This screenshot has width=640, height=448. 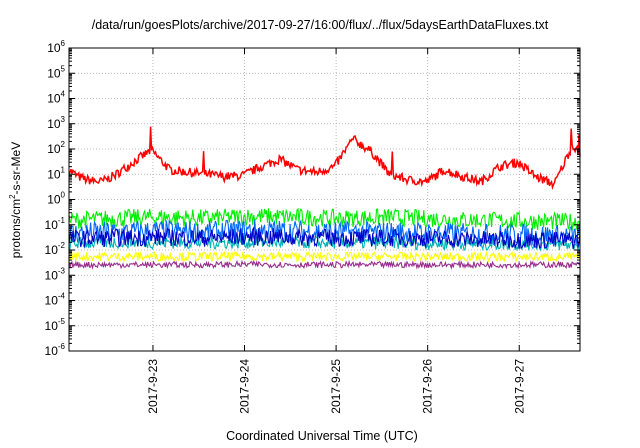 I want to click on y-tick-label: 10⁵, so click(x=56, y=72).